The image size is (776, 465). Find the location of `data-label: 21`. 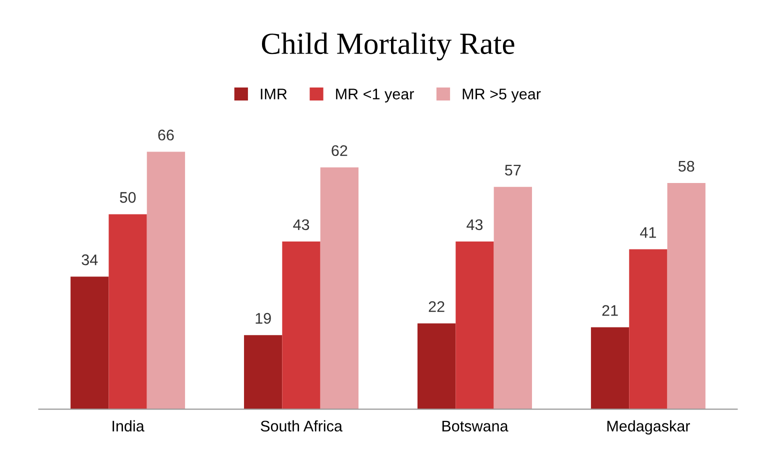

data-label: 21 is located at coordinates (610, 310).